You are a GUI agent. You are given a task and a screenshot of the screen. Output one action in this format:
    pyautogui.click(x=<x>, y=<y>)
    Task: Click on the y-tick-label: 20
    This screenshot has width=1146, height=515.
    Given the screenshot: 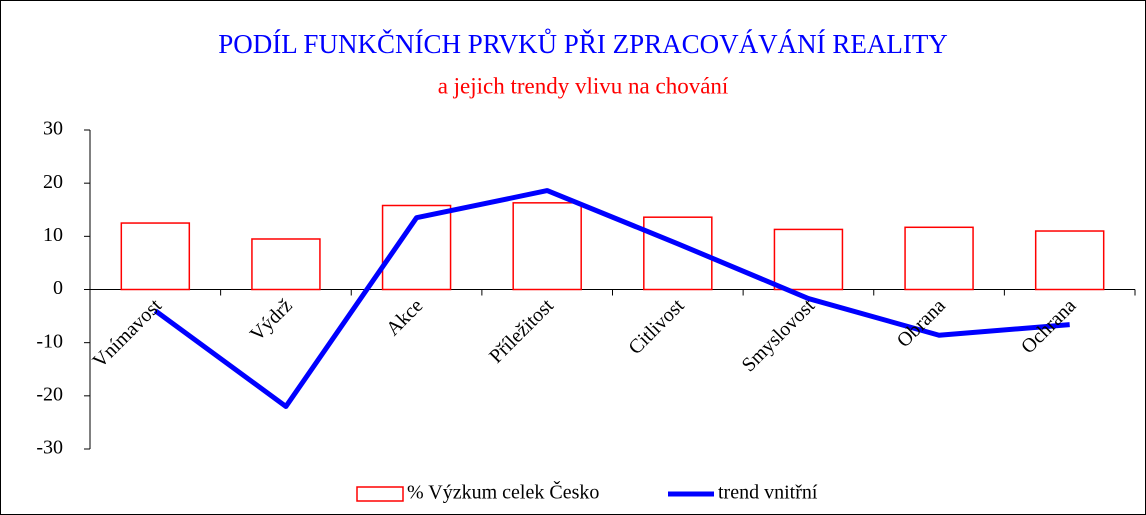 What is the action you would take?
    pyautogui.click(x=53, y=182)
    